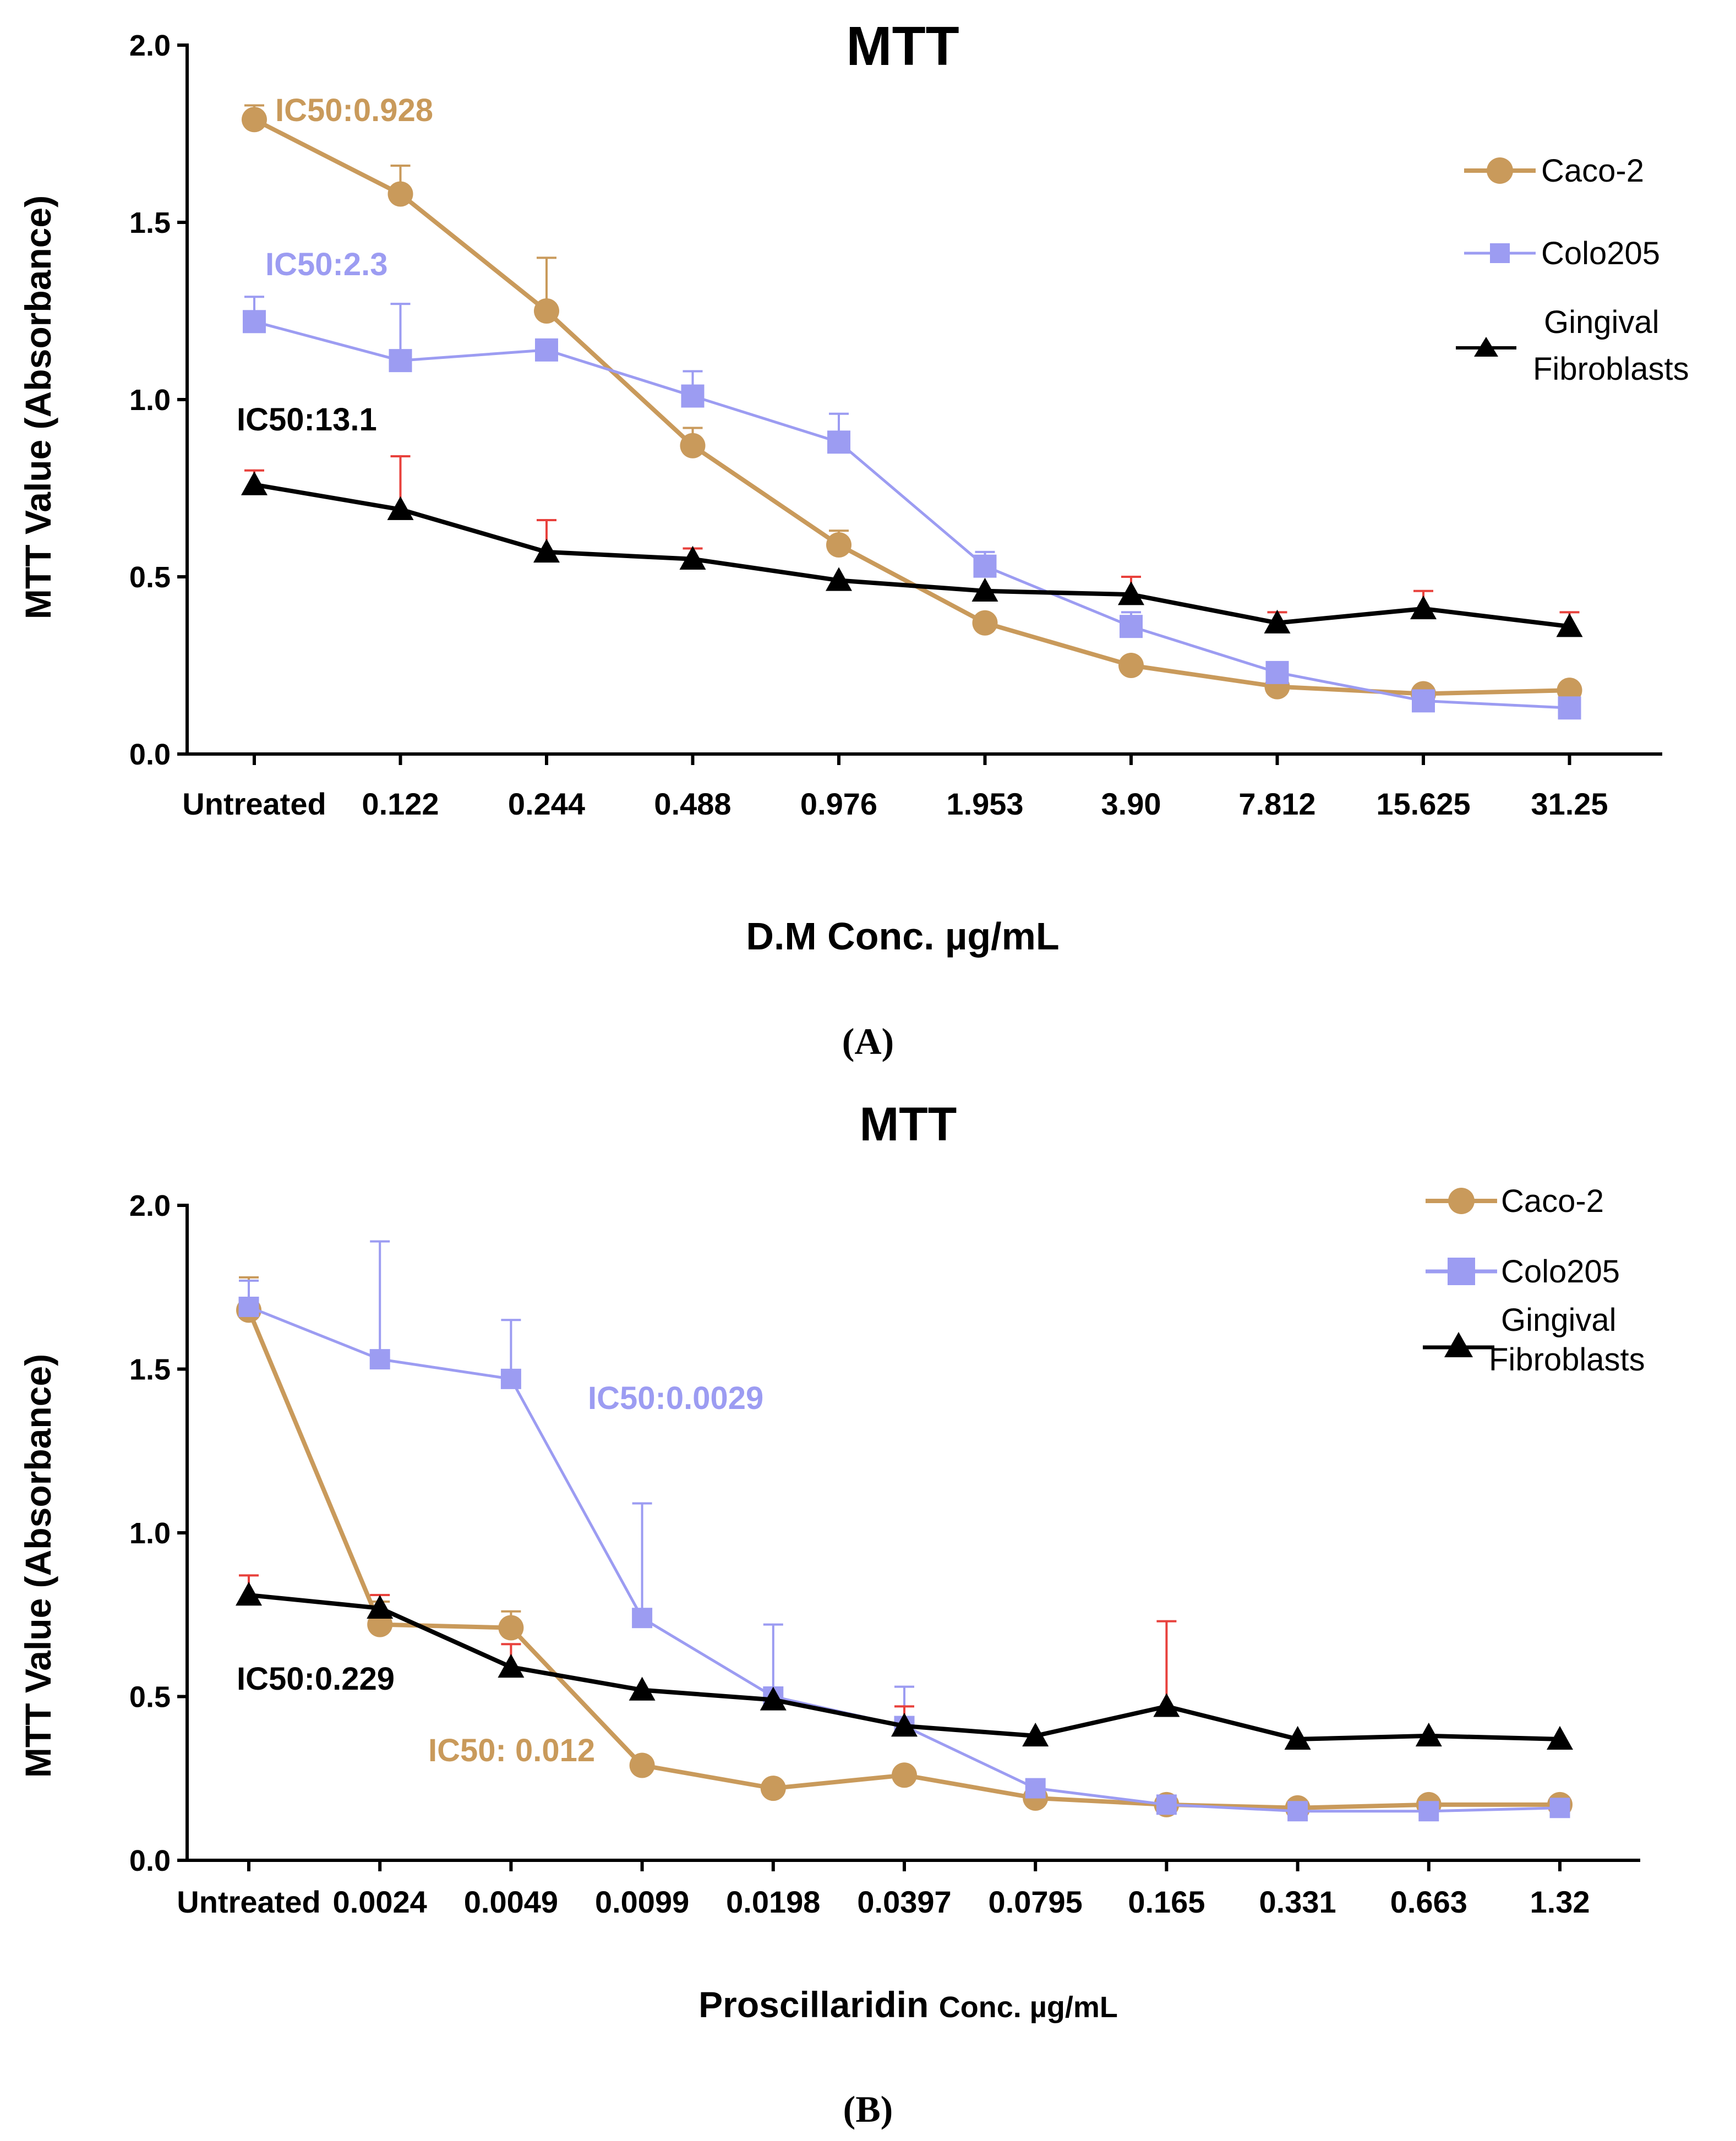  What do you see at coordinates (150, 1369) in the screenshot?
I see `panel-b-y-tick-label: 1.5` at bounding box center [150, 1369].